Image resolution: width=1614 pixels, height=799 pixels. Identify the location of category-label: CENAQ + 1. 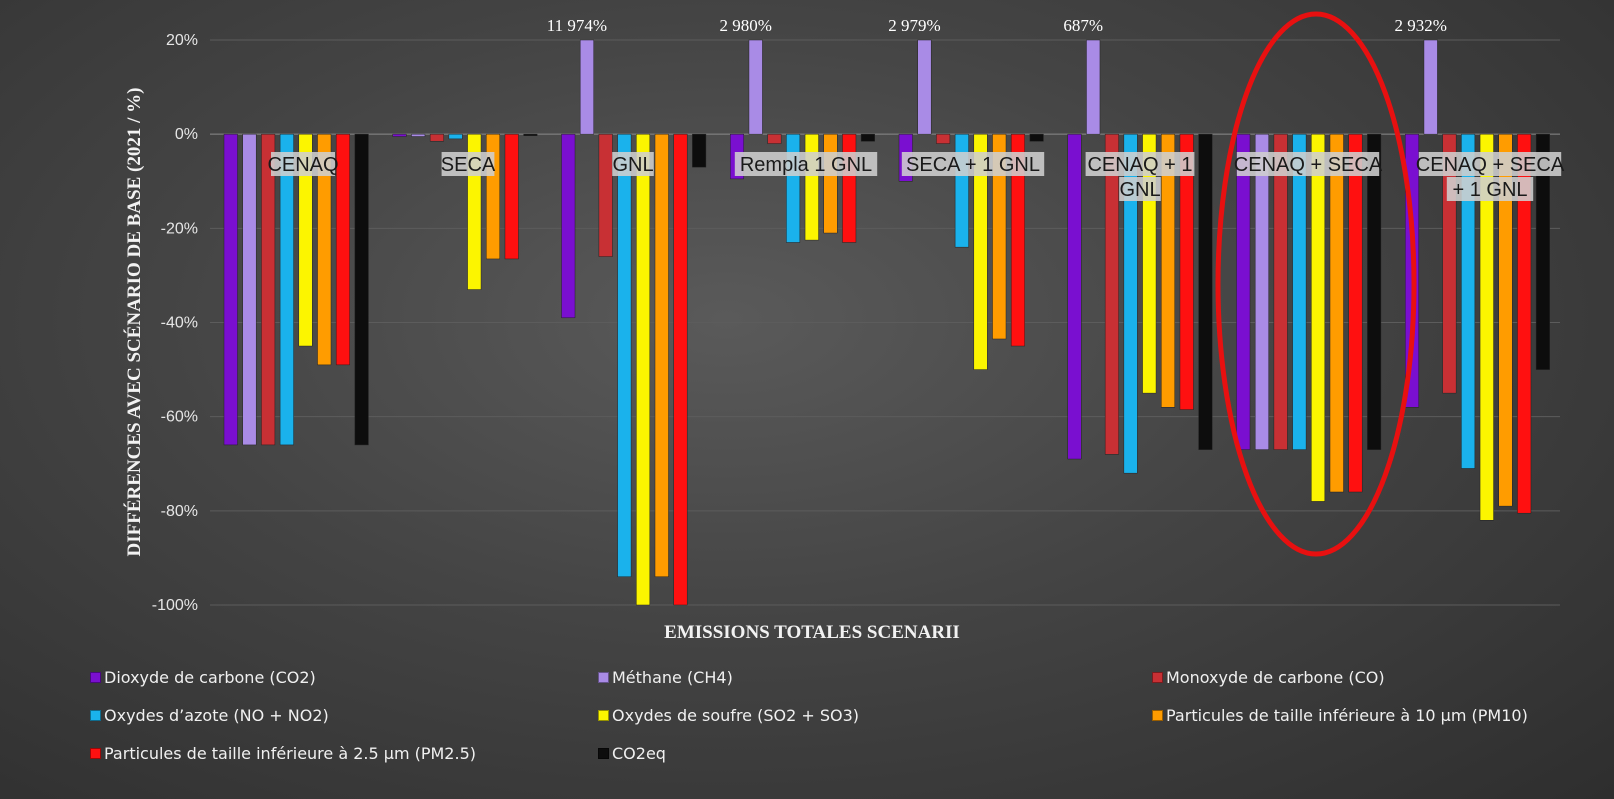
(1139, 165).